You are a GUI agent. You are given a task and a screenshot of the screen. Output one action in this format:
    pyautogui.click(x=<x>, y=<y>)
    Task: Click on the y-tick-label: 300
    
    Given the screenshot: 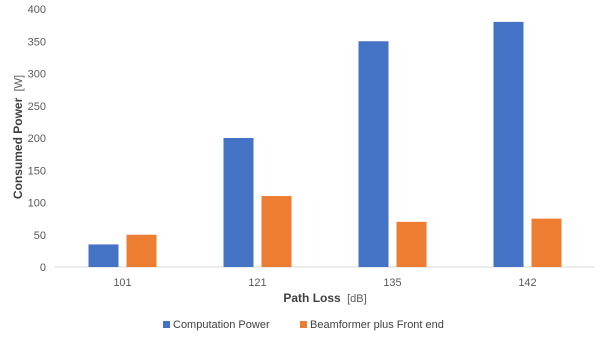 What is the action you would take?
    pyautogui.click(x=37, y=75)
    